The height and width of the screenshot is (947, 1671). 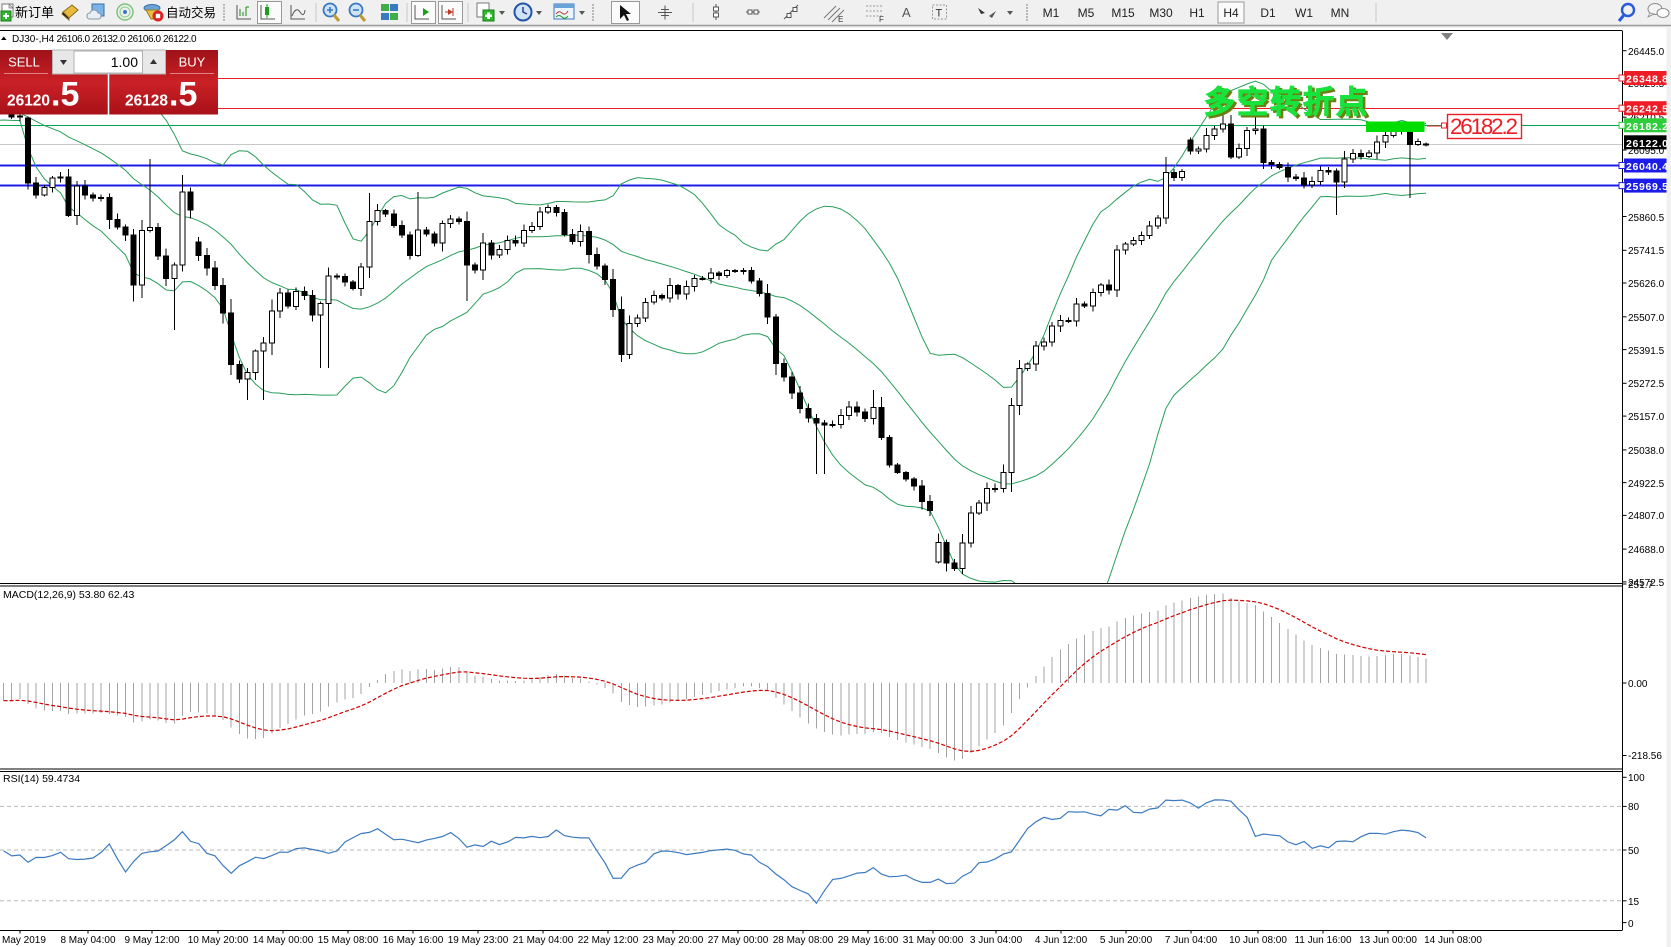 What do you see at coordinates (1646, 151) in the screenshot?
I see `svg-text: 26095.0` at bounding box center [1646, 151].